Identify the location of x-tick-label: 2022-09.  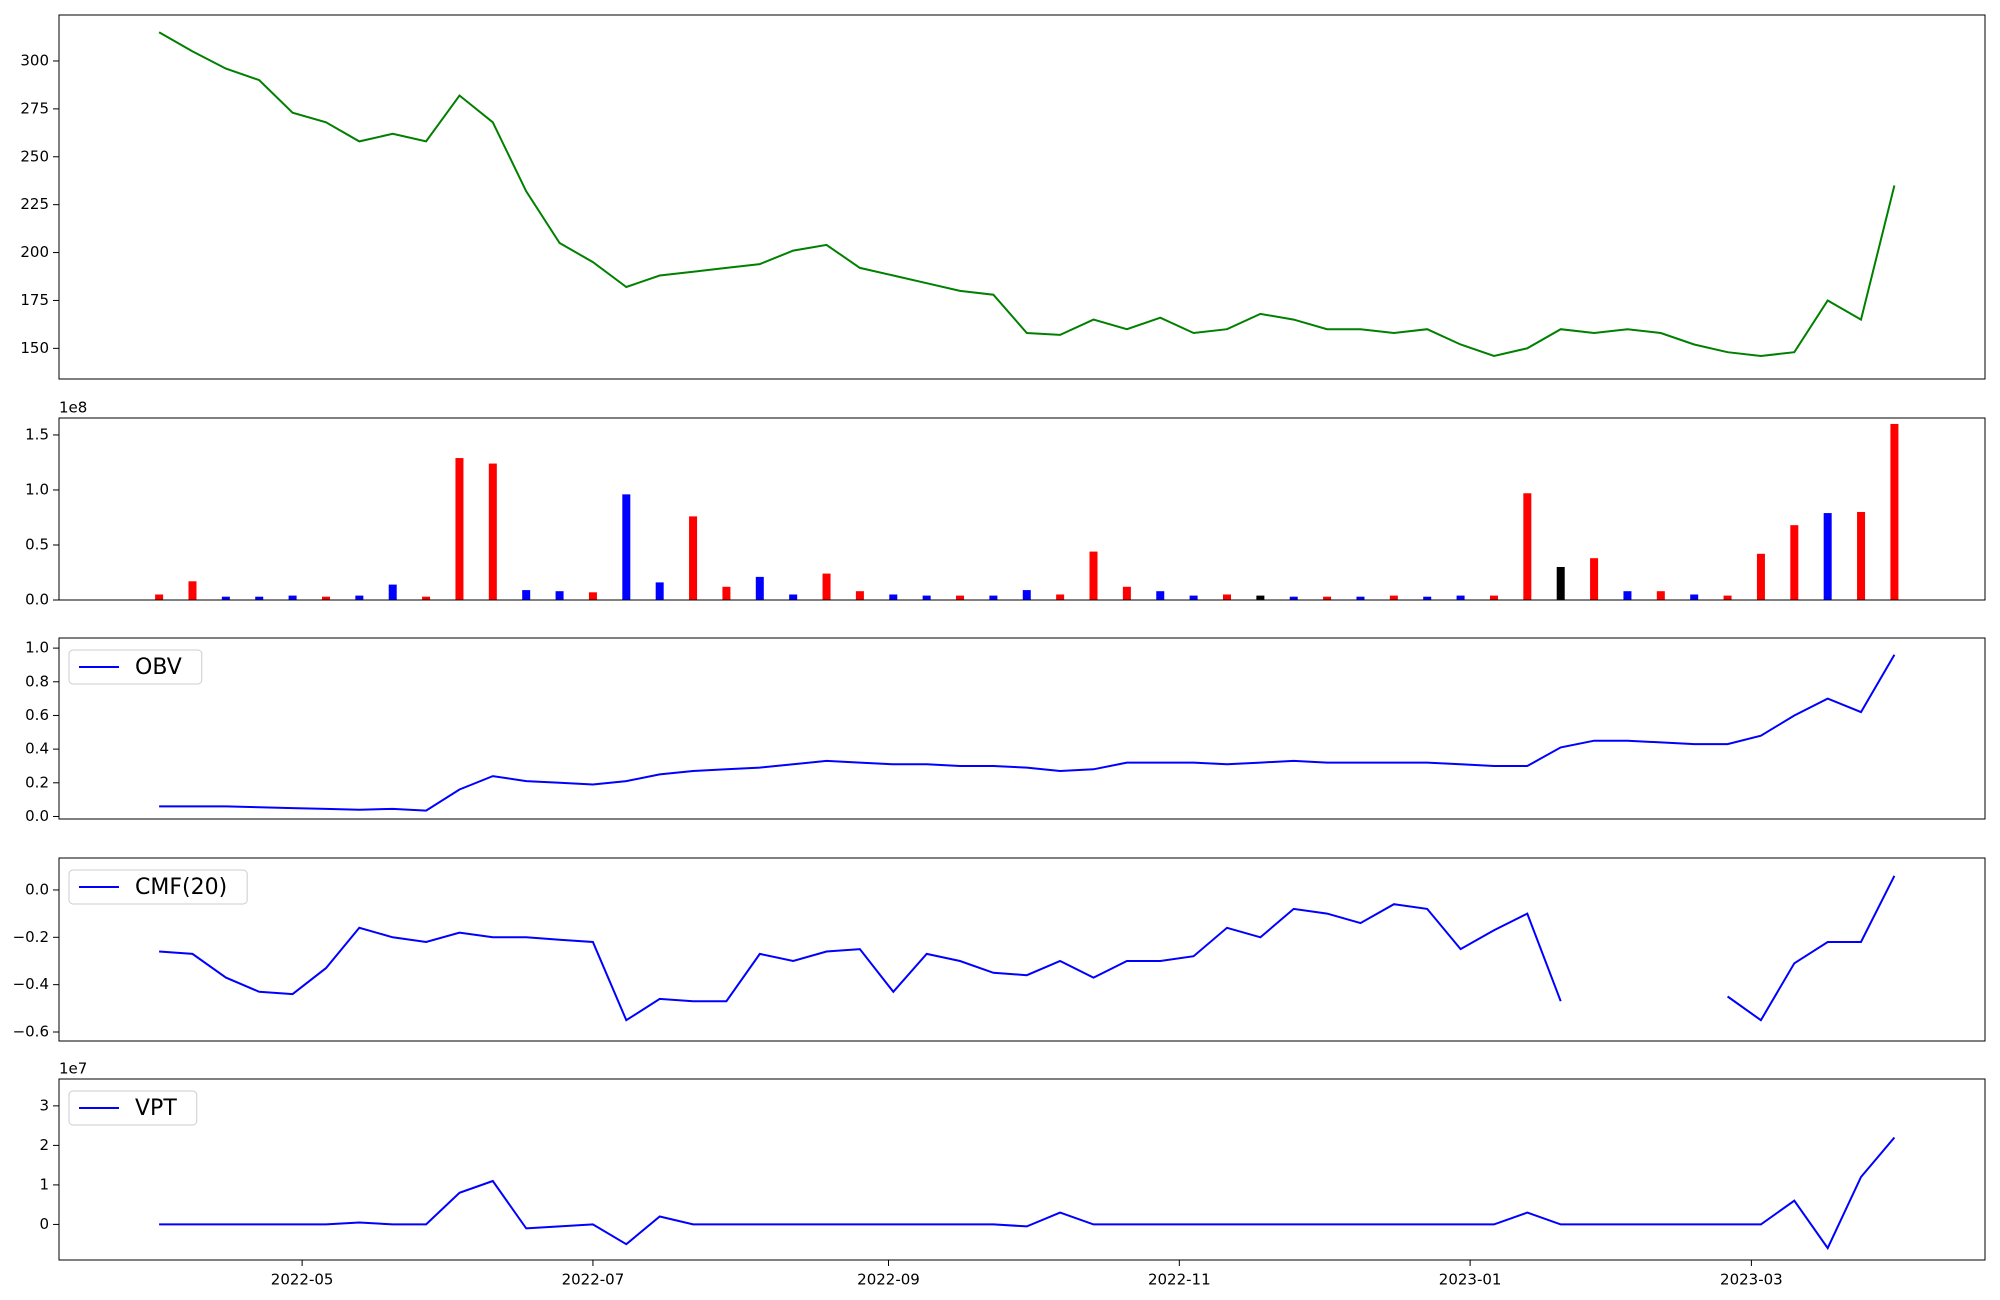
(888, 1280).